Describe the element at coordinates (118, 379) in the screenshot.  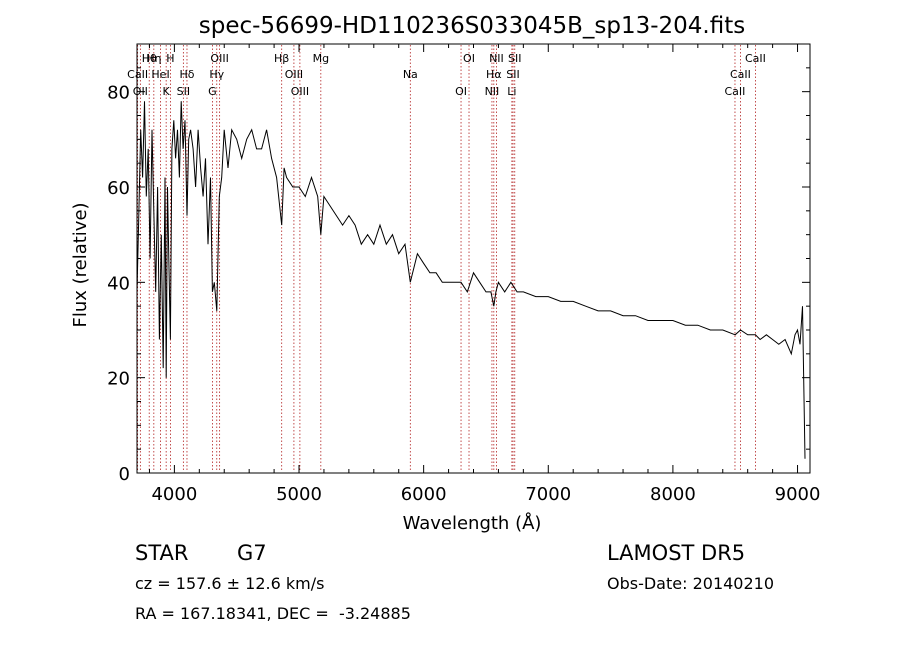
I see `y-tick-label: 20` at that location.